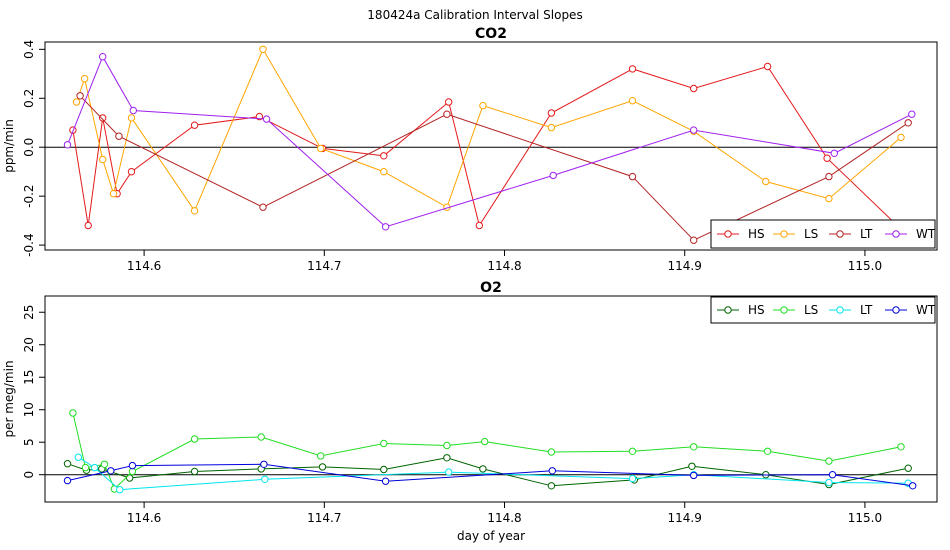  Describe the element at coordinates (29, 98) in the screenshot. I see `co2-ytick-label-3: 0.2` at that location.